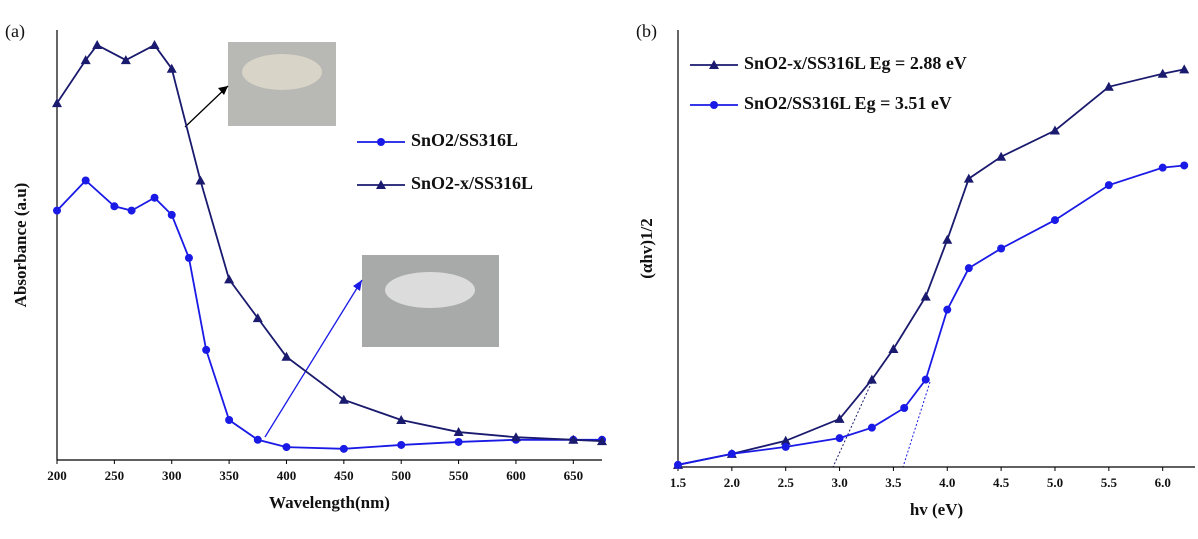  I want to click on x-axis-label: Wavelength(nm), so click(329, 502).